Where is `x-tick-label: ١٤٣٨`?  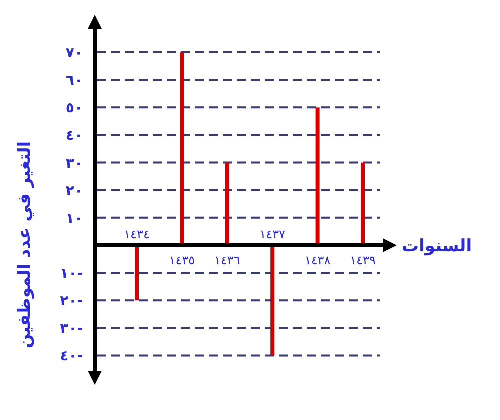 x-tick-label: ١٤٣٨ is located at coordinates (318, 260).